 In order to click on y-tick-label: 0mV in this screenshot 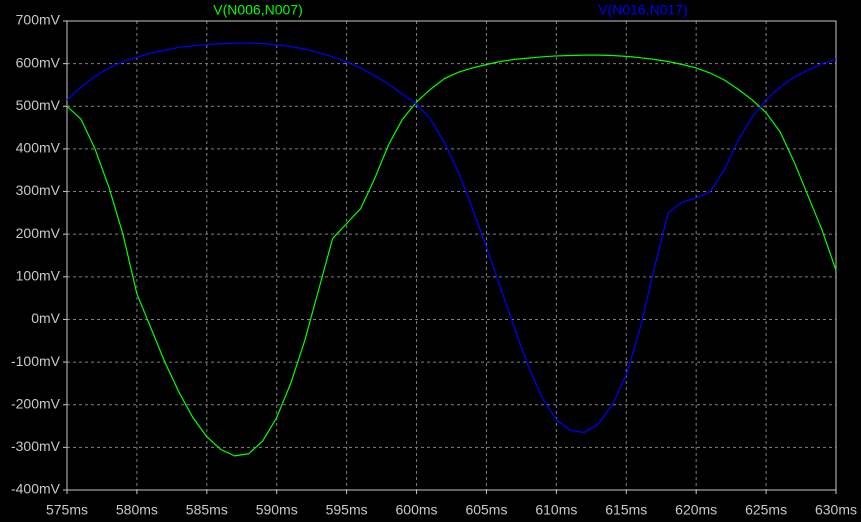, I will do `click(45, 318)`.